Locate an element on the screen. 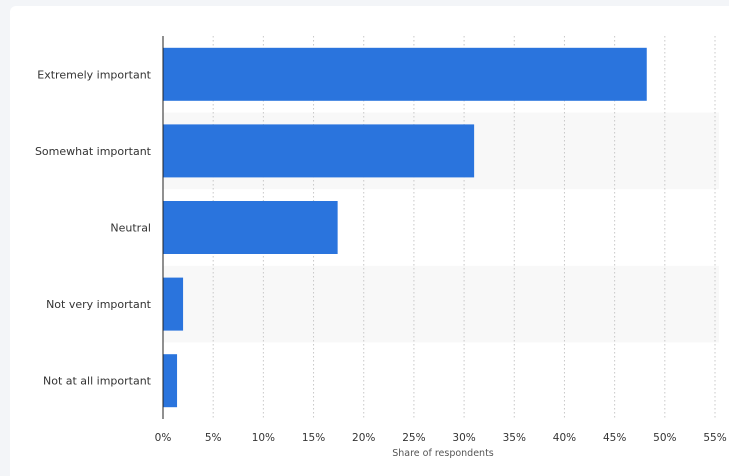  x-tick-label: 10% is located at coordinates (263, 438).